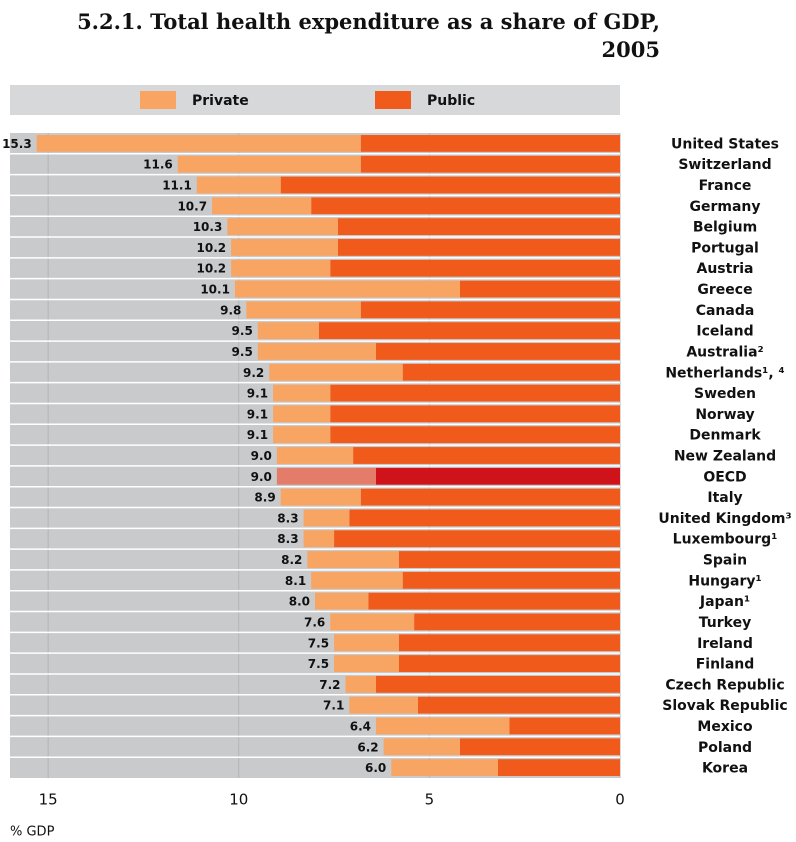  What do you see at coordinates (725, 436) in the screenshot?
I see `category-label: Denmark` at bounding box center [725, 436].